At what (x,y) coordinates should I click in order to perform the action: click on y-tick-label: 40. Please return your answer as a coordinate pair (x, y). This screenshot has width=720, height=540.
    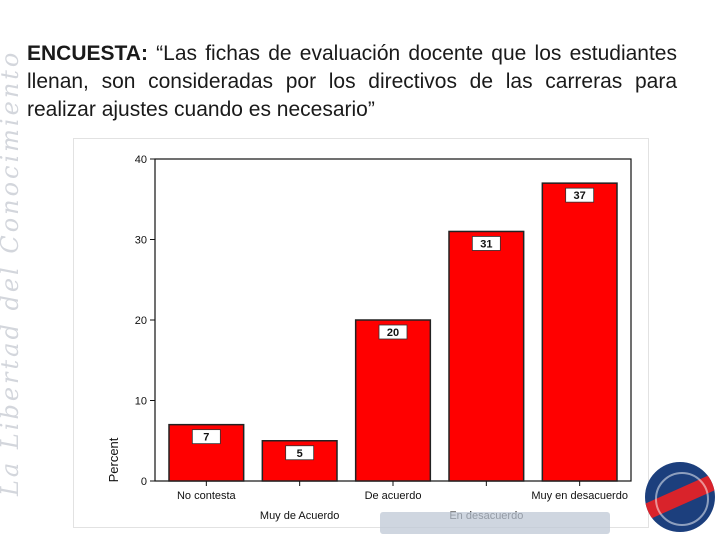
    Looking at the image, I should click on (141, 160).